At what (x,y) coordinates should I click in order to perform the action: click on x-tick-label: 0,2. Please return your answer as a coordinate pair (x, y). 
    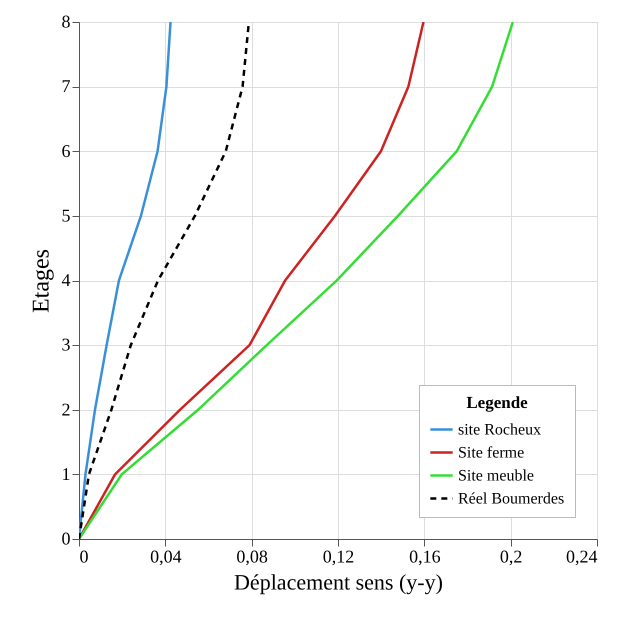
    Looking at the image, I should click on (511, 556).